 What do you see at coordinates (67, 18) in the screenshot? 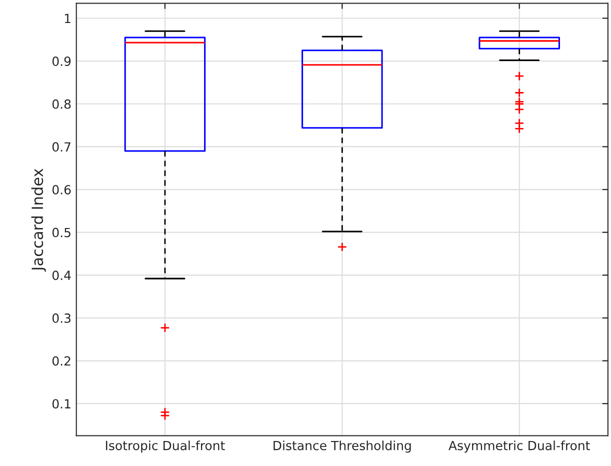
I see `y-tick-label: 1` at bounding box center [67, 18].